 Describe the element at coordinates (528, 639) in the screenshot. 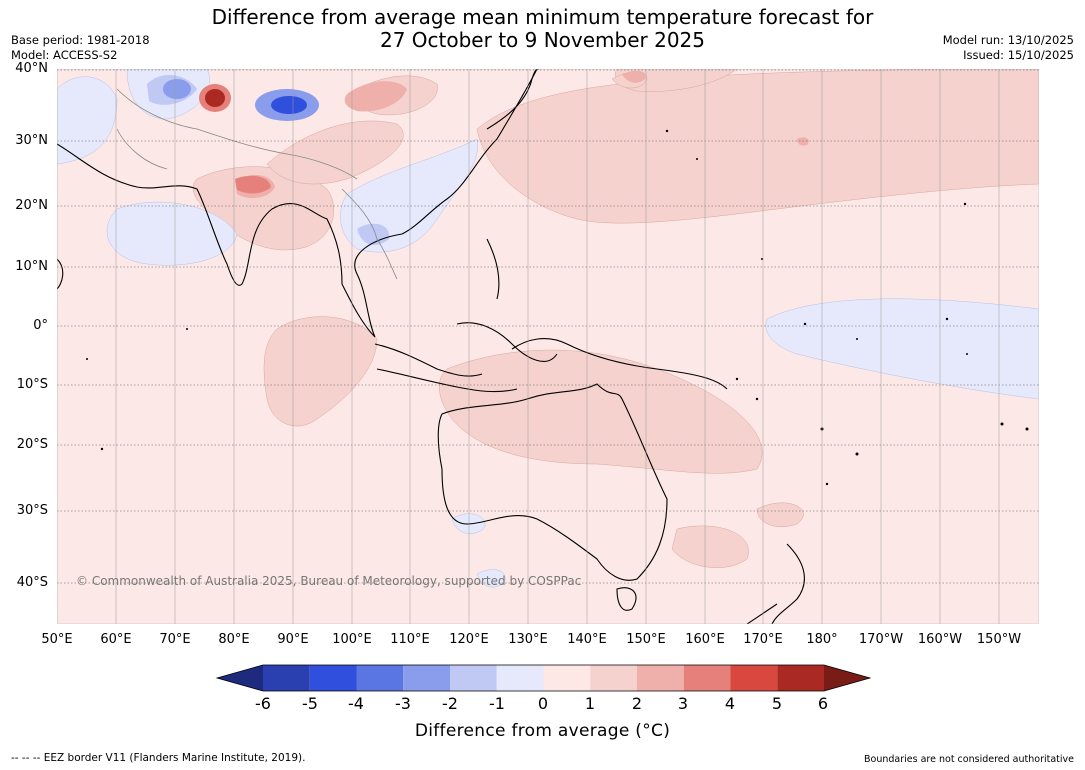

I see `lon-label: 130°E` at that location.